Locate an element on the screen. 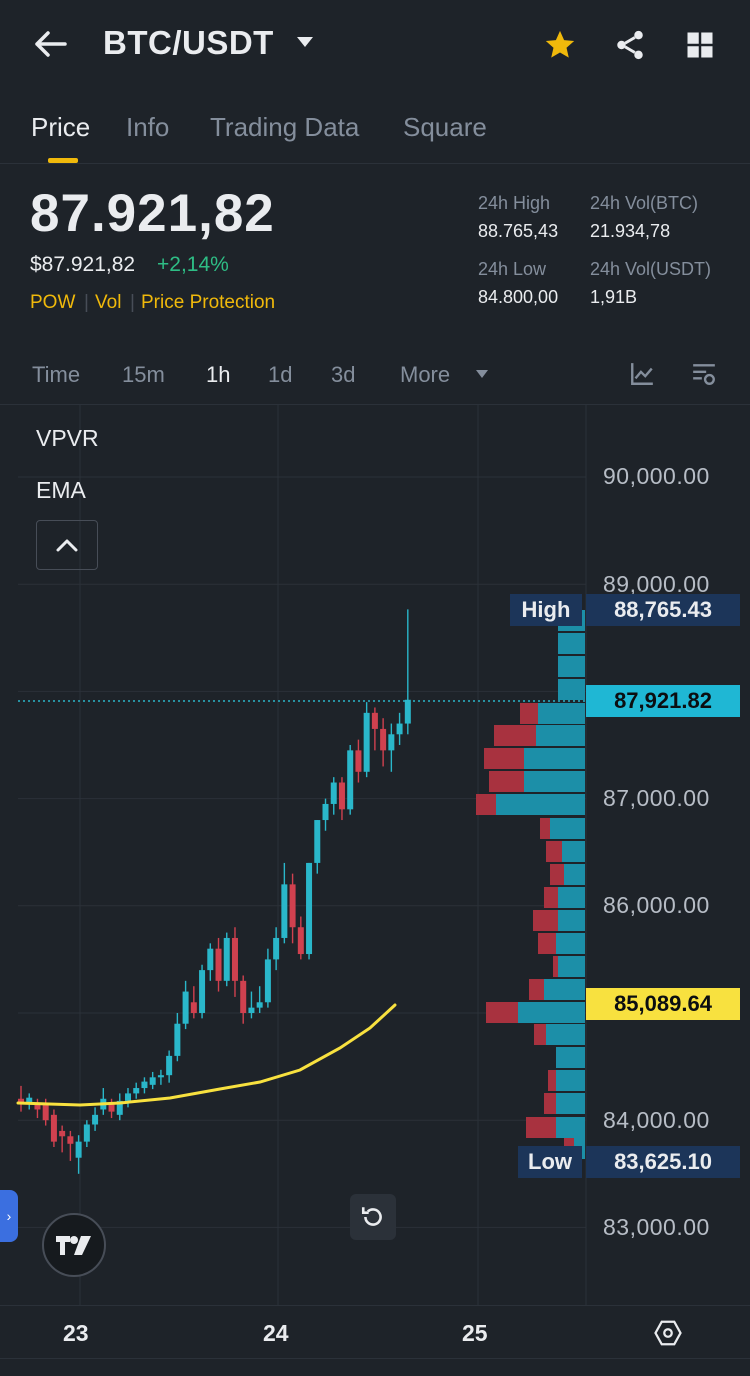 Image resolution: width=750 pixels, height=1376 pixels. tradingview-logo is located at coordinates (74, 1245).